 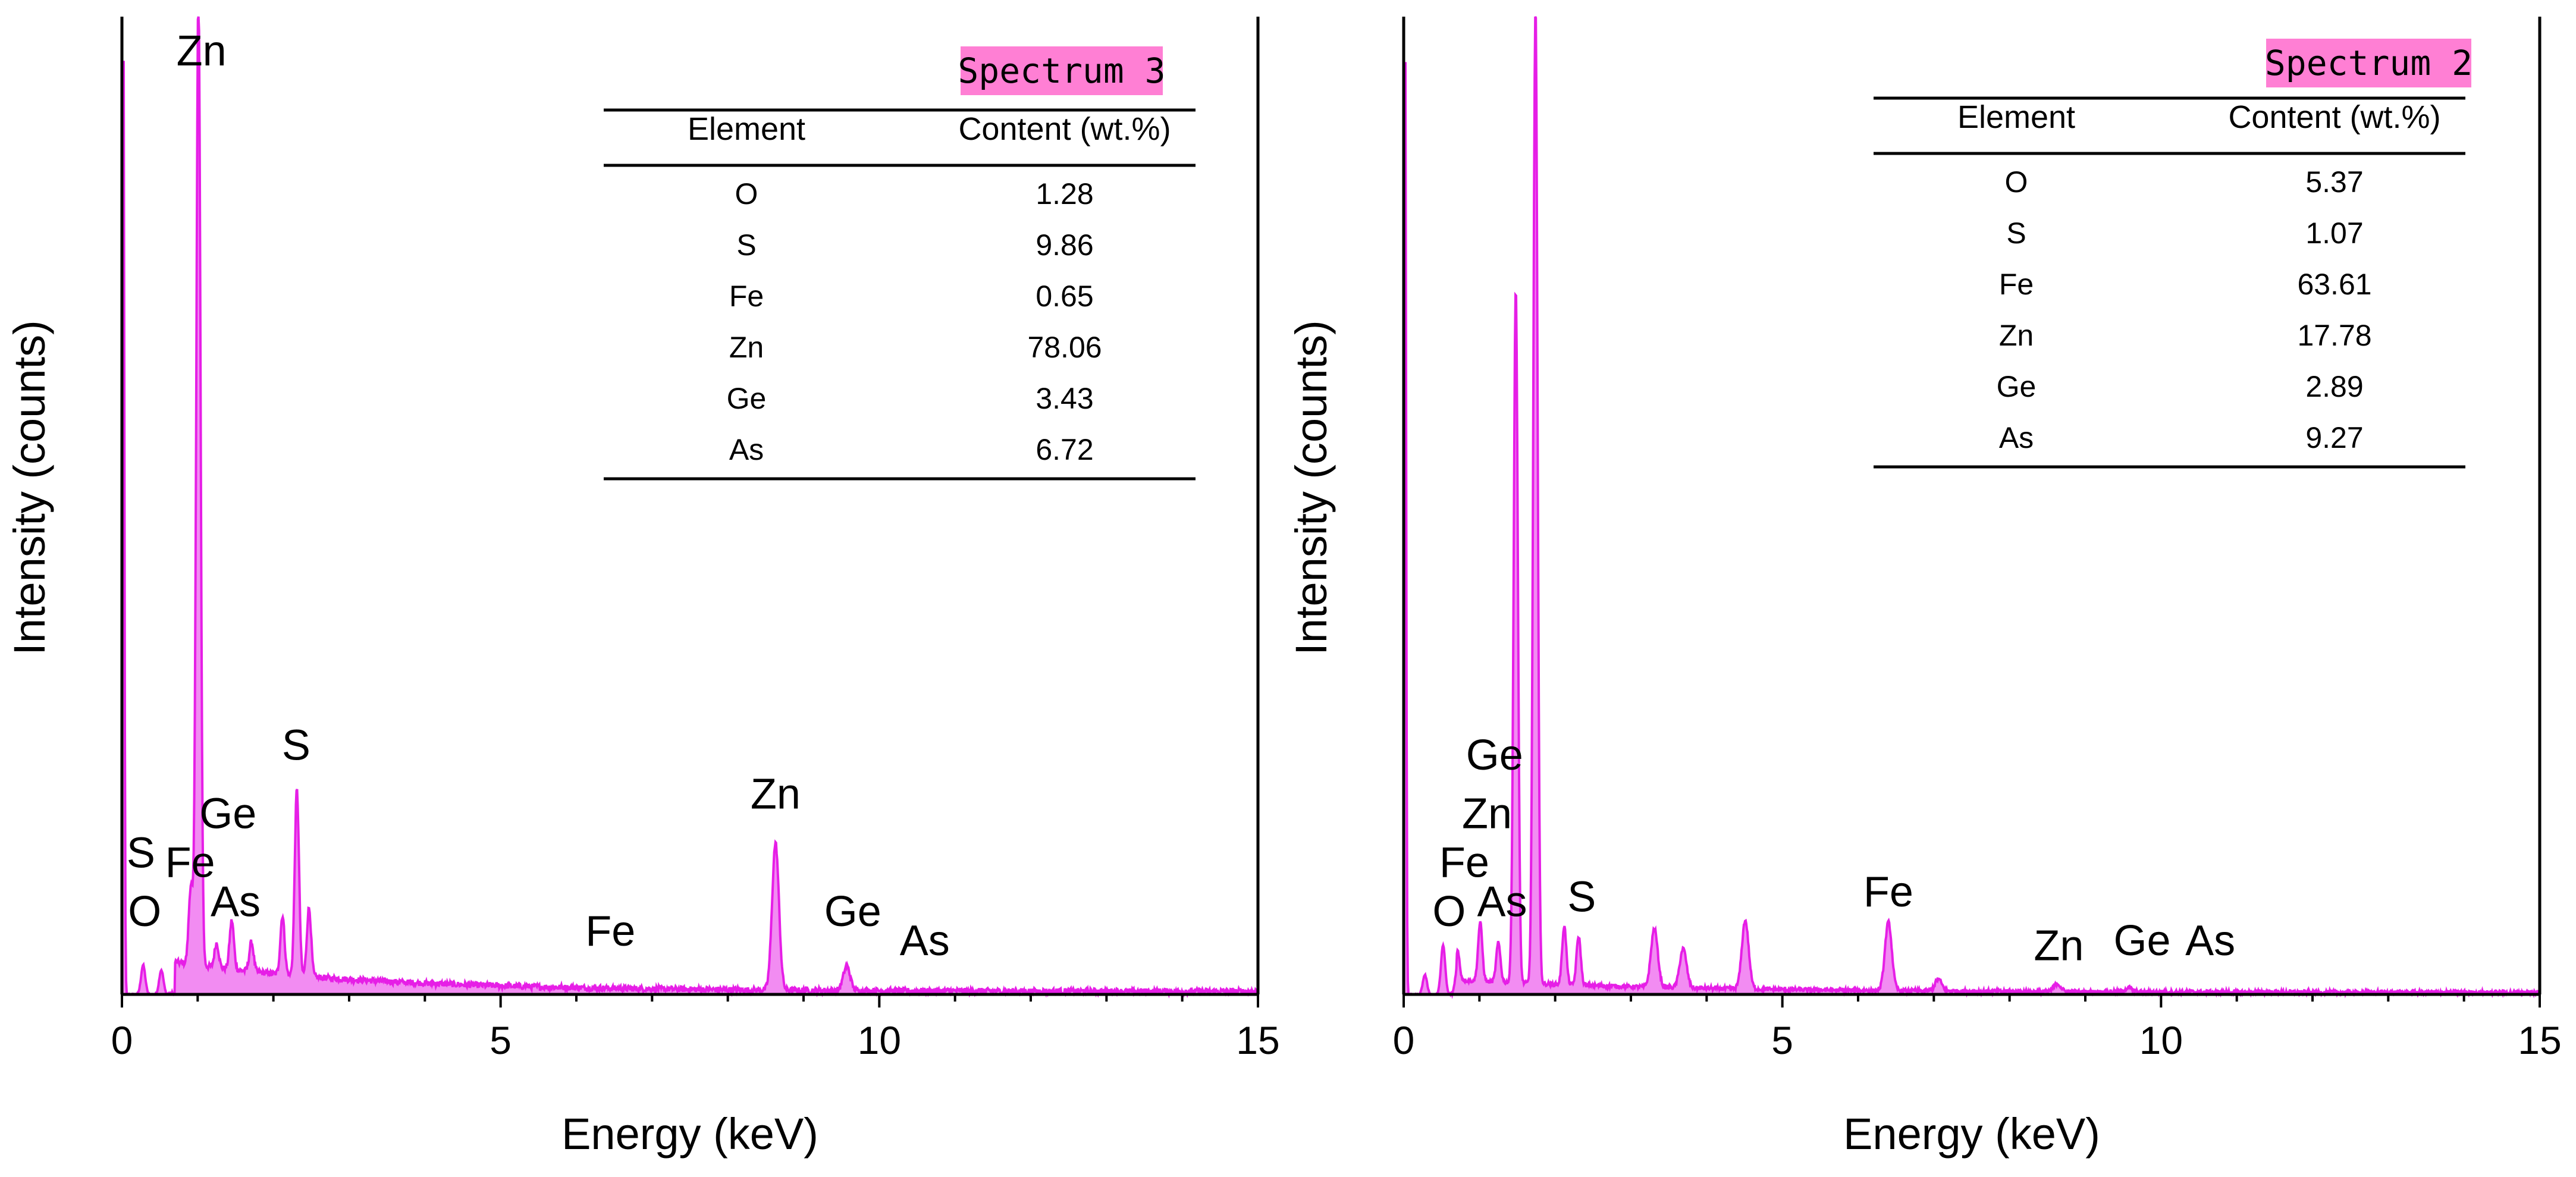 I want to click on table-cell-content: 0.65, so click(x=1064, y=296).